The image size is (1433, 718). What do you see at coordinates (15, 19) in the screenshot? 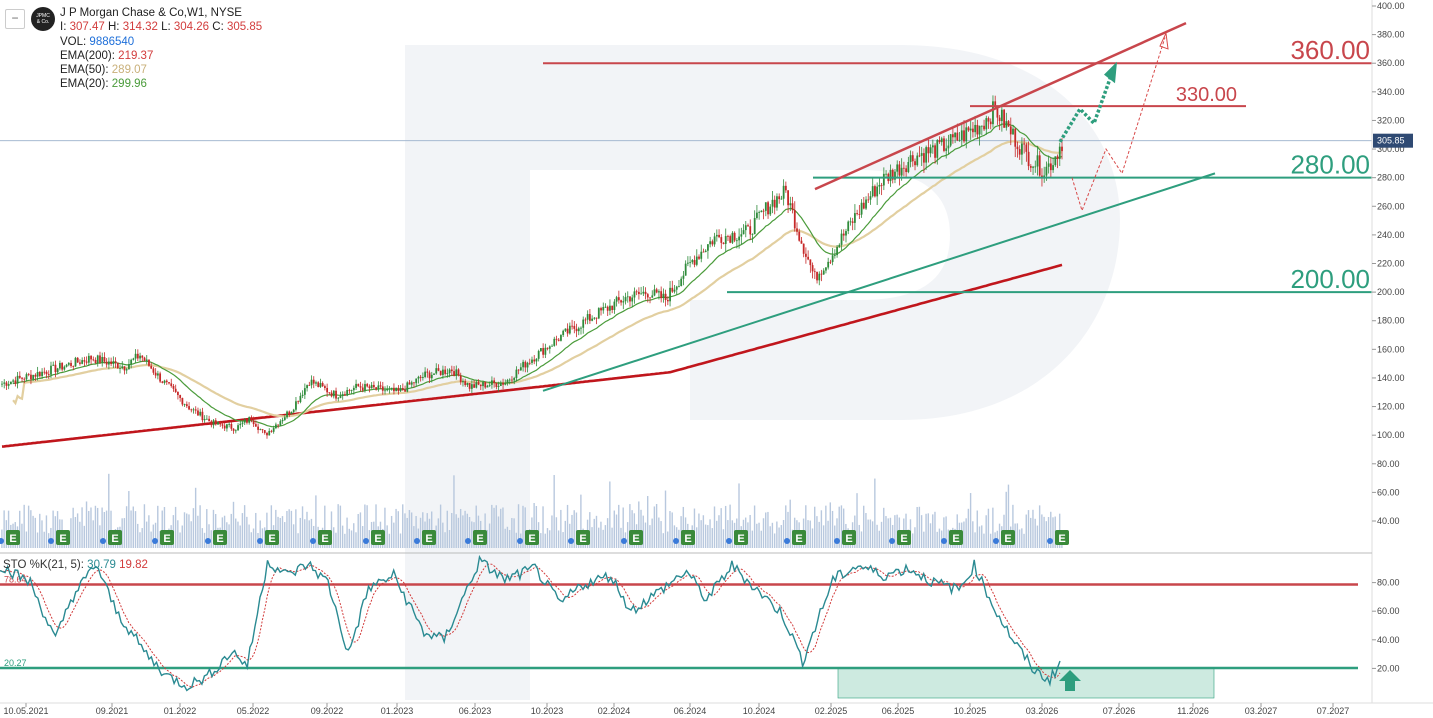
I see `collapse-legend-button: −` at bounding box center [15, 19].